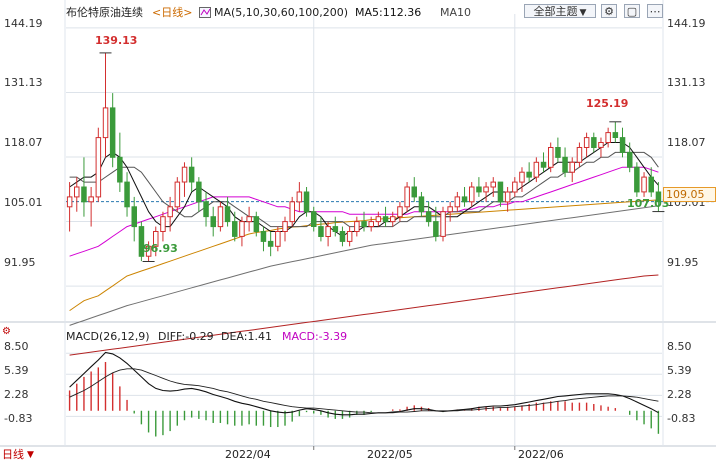 The image size is (716, 463). Describe the element at coordinates (108, 336) in the screenshot. I see `macd-title: MACD(26,12,9)` at that location.